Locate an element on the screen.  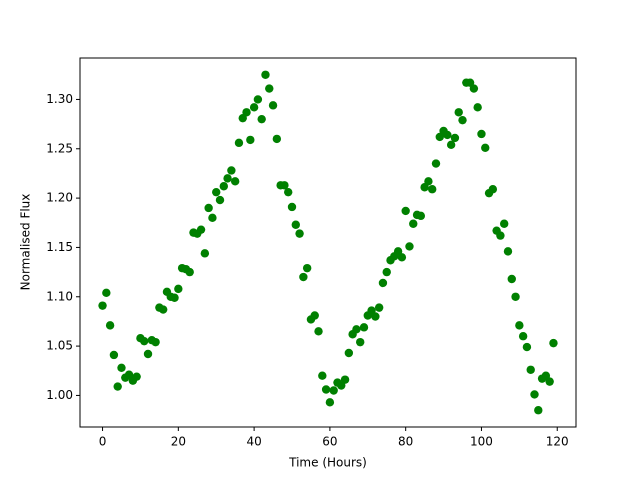
x-tick-label: 60 is located at coordinates (329, 442).